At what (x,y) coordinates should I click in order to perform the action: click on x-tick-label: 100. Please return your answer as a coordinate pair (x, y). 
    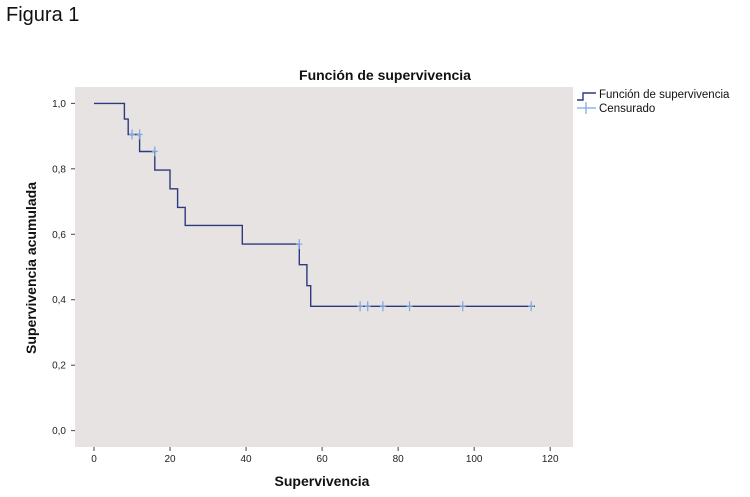
    Looking at the image, I should click on (474, 459).